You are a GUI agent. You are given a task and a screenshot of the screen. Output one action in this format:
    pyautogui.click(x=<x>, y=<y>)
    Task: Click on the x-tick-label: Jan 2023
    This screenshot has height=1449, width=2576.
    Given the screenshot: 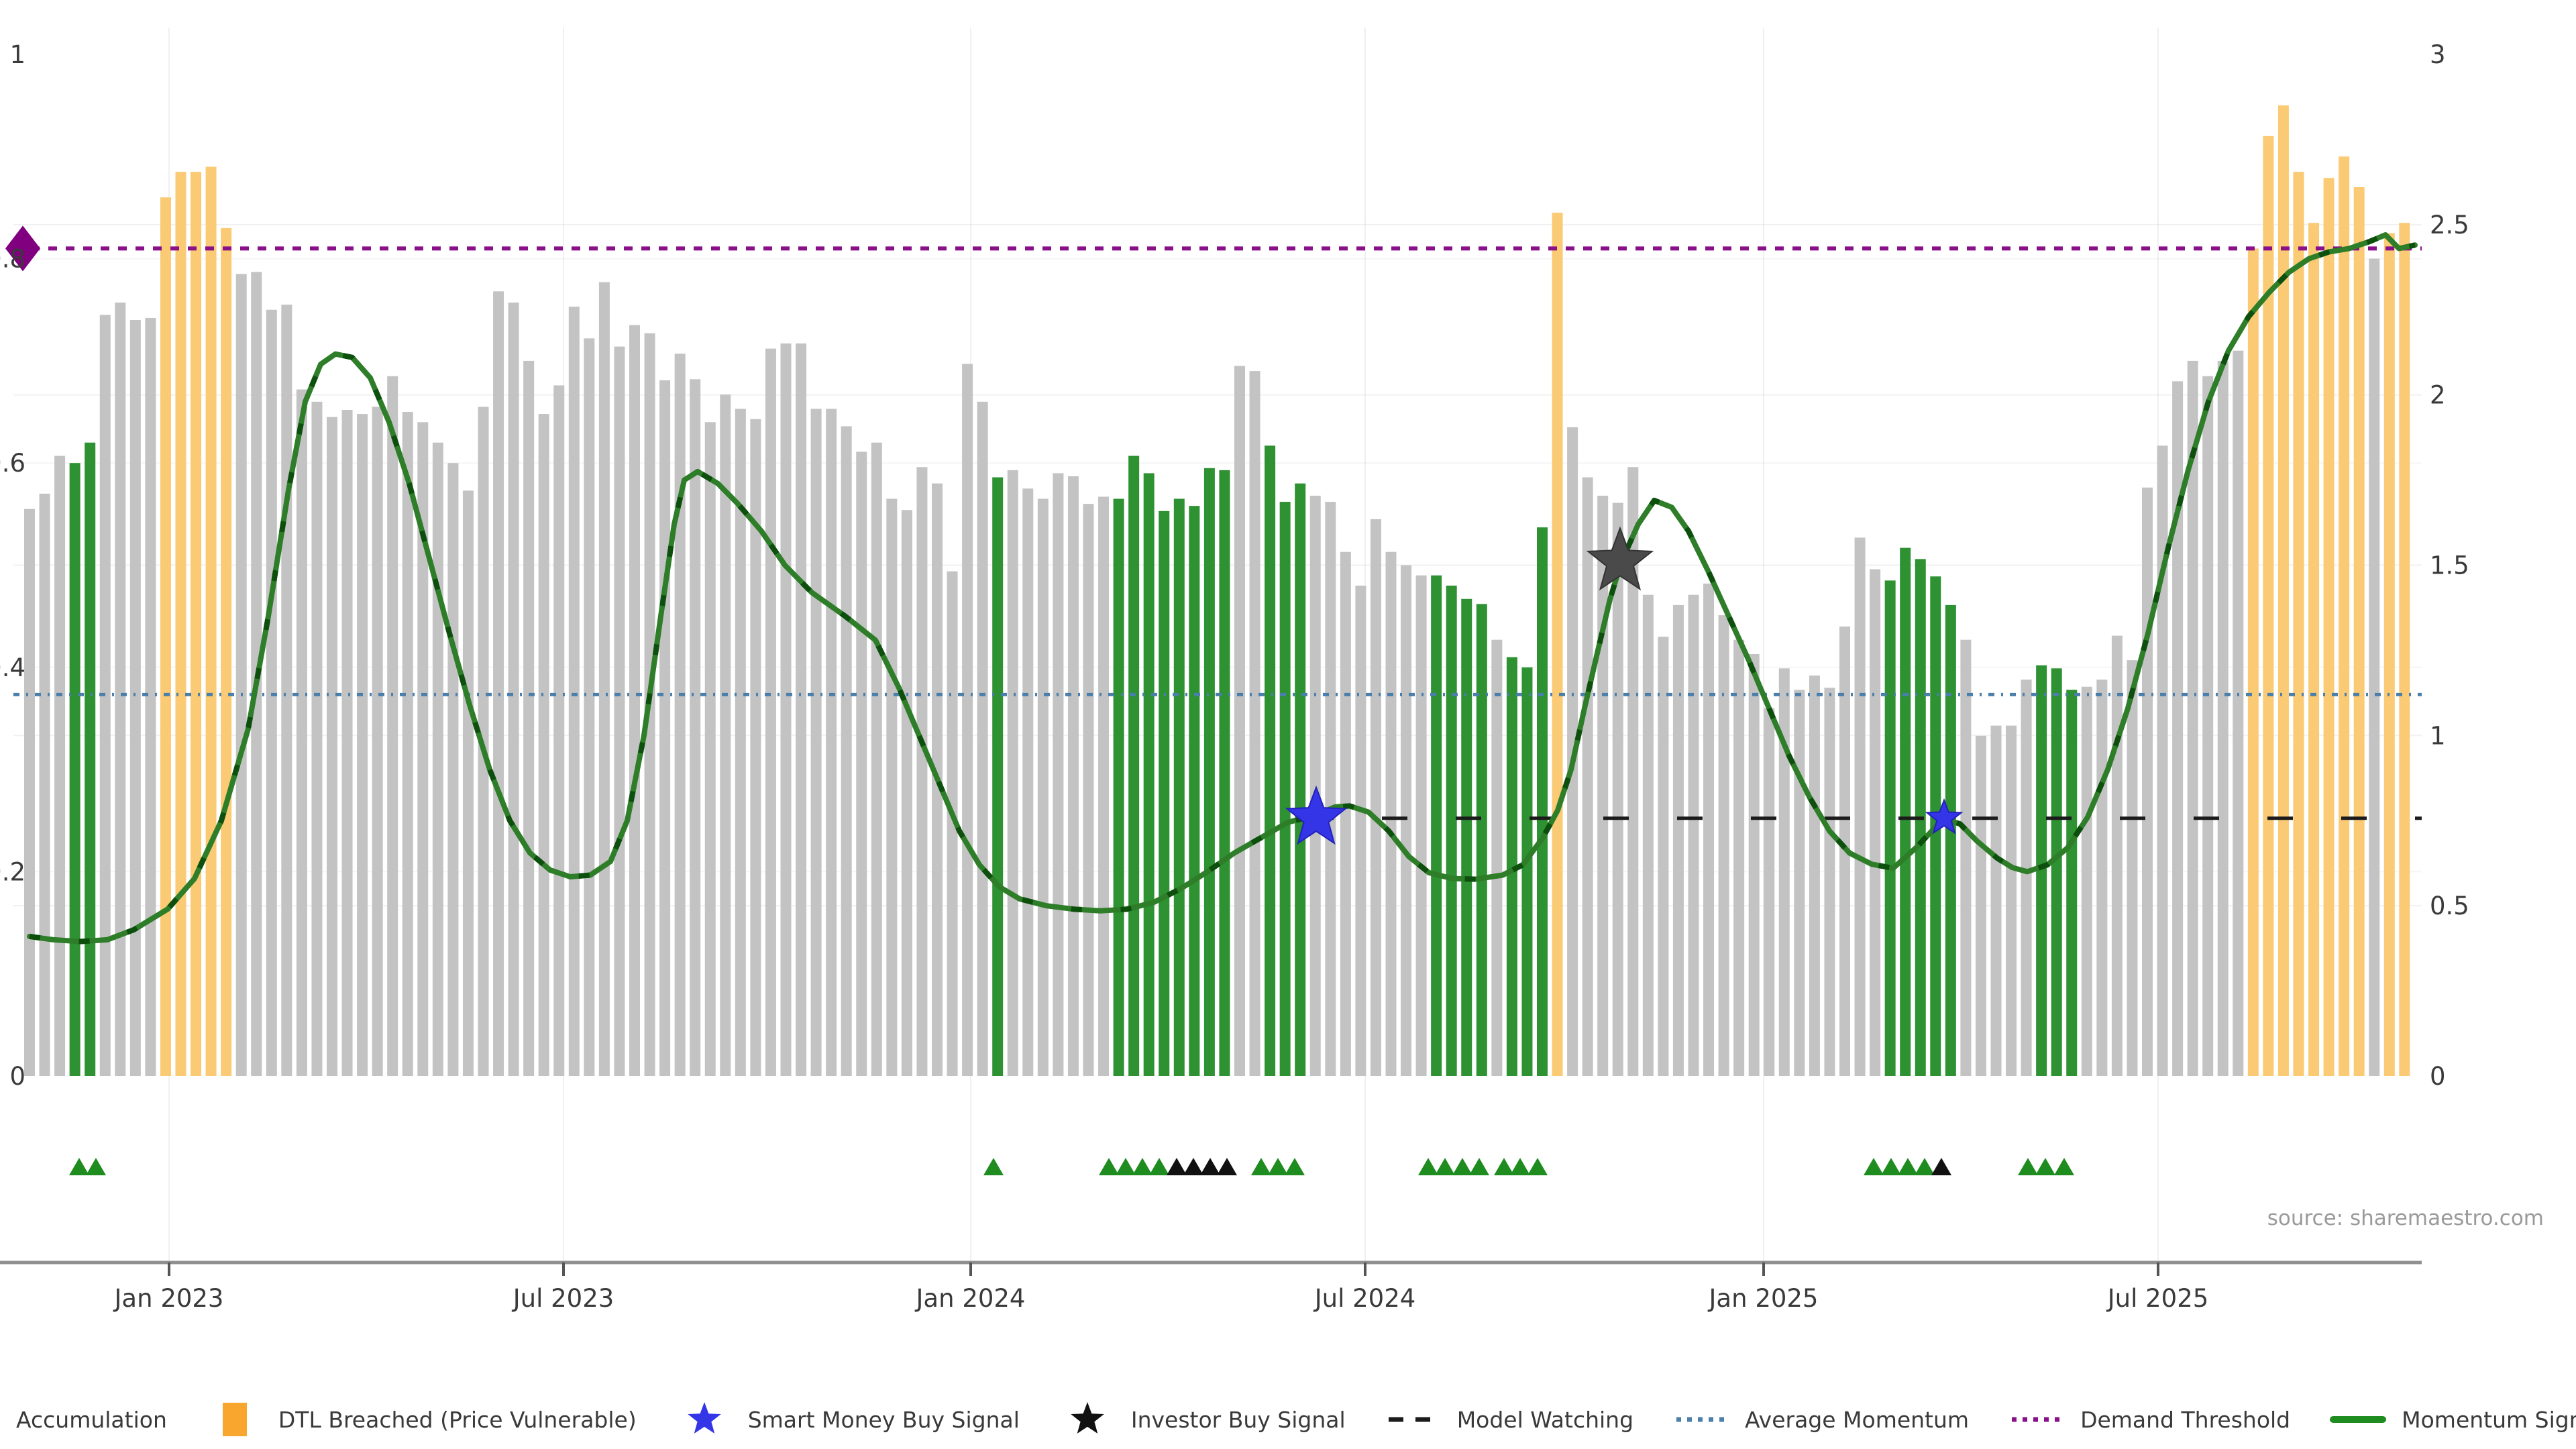 What is the action you would take?
    pyautogui.click(x=168, y=1298)
    